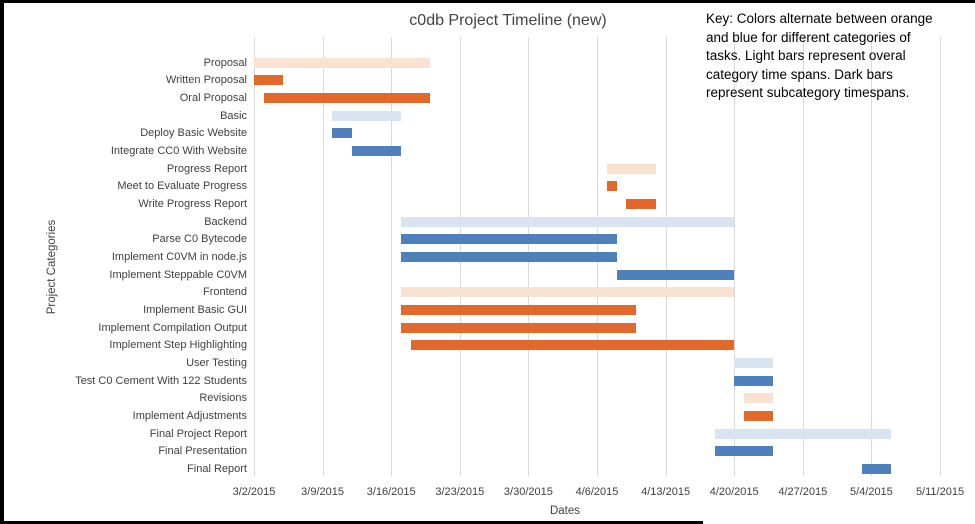 This screenshot has width=975, height=524. I want to click on category-label: Backend, so click(225, 221).